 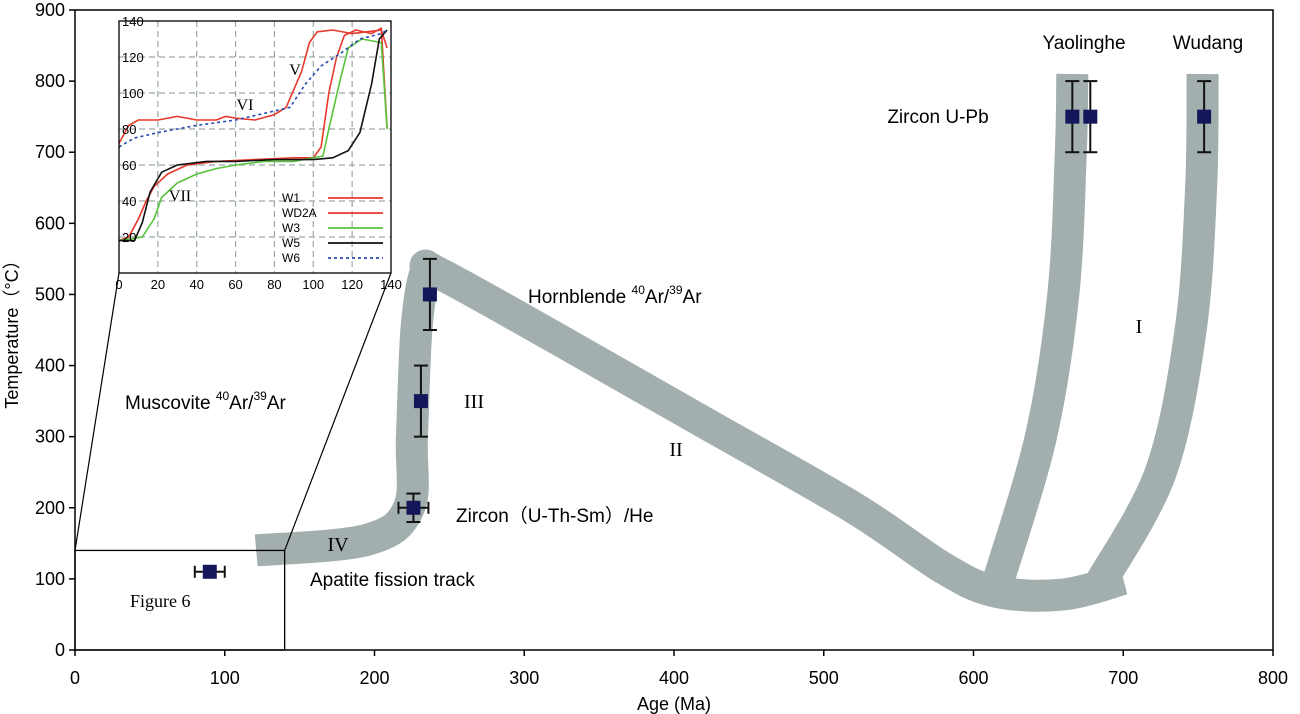 I want to click on inset-legend-label: W3, so click(x=291, y=228).